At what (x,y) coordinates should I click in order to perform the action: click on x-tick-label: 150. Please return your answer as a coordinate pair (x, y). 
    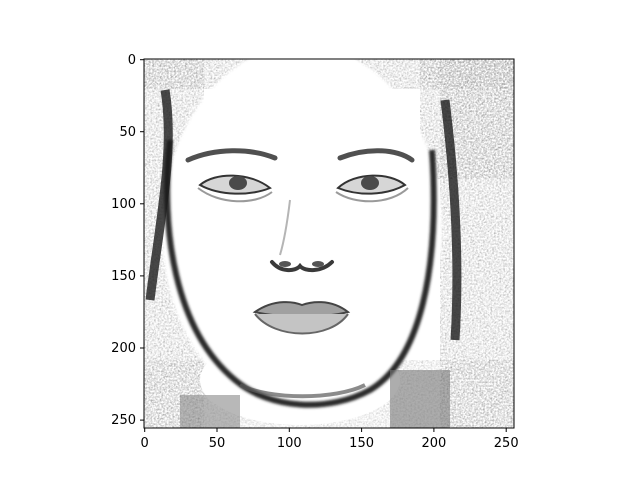
    Looking at the image, I should click on (361, 443).